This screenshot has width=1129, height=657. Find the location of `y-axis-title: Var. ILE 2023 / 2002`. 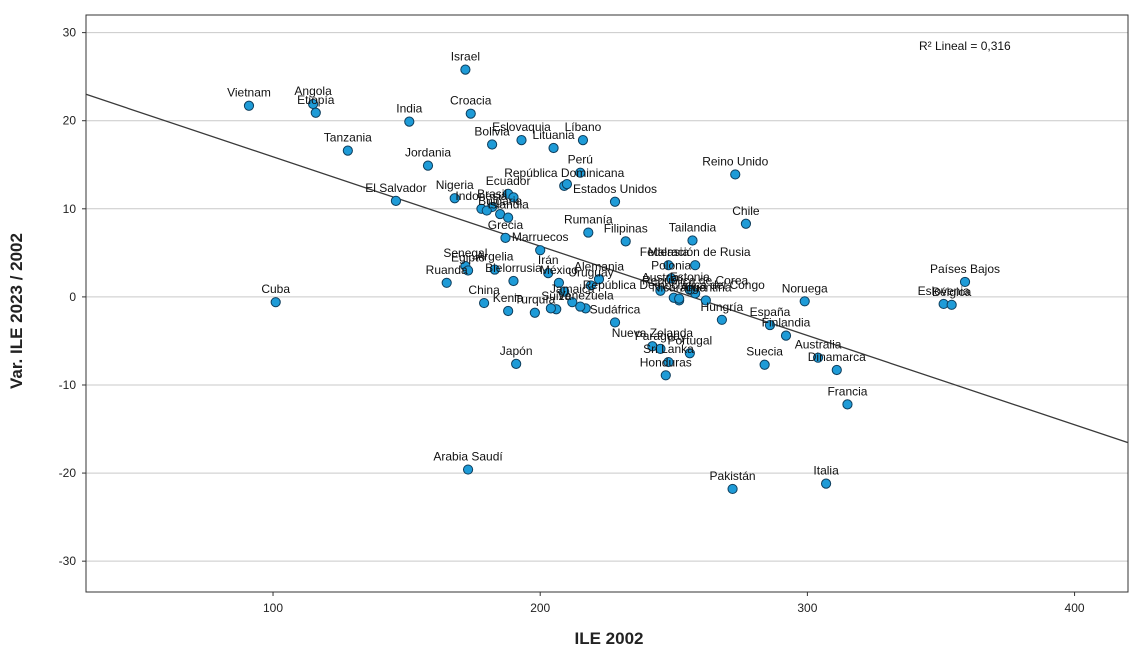

y-axis-title: Var. ILE 2023 / 2002 is located at coordinates (16, 311).